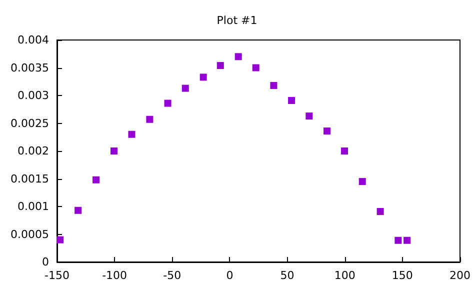  I want to click on y-tick-label: 0.003, so click(33, 95).